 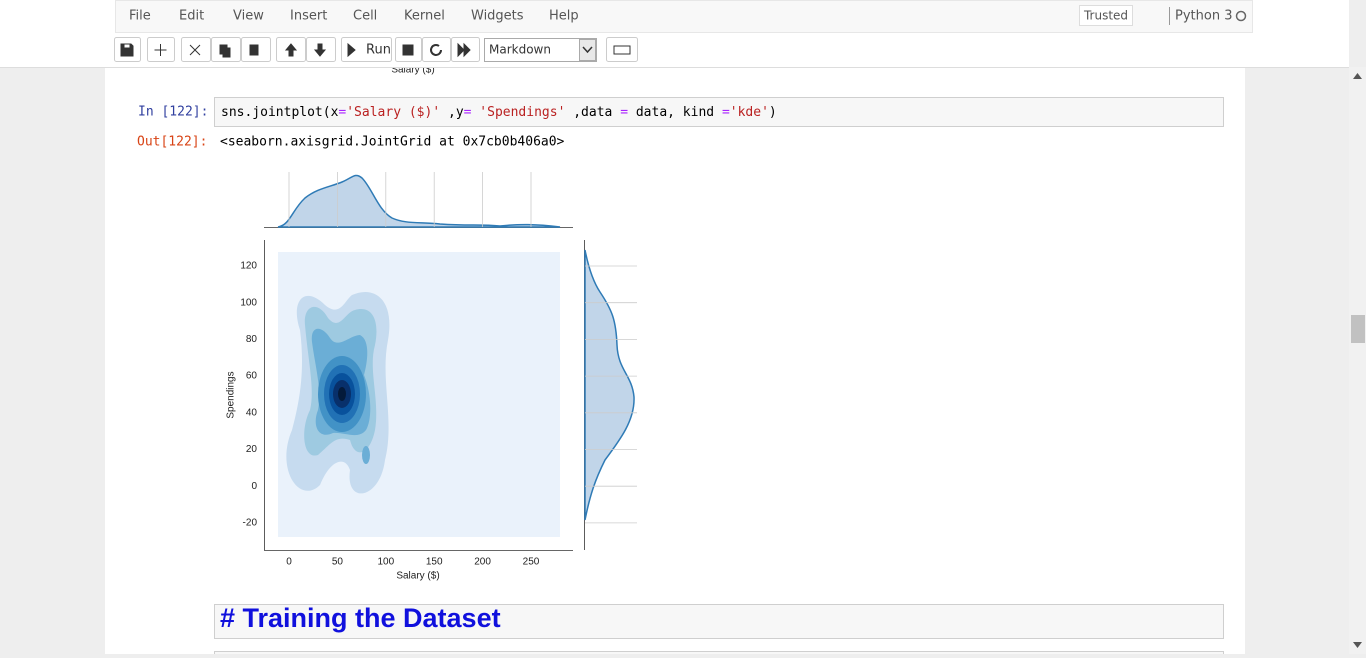 What do you see at coordinates (464, 50) in the screenshot?
I see `fast-forward-icon` at bounding box center [464, 50].